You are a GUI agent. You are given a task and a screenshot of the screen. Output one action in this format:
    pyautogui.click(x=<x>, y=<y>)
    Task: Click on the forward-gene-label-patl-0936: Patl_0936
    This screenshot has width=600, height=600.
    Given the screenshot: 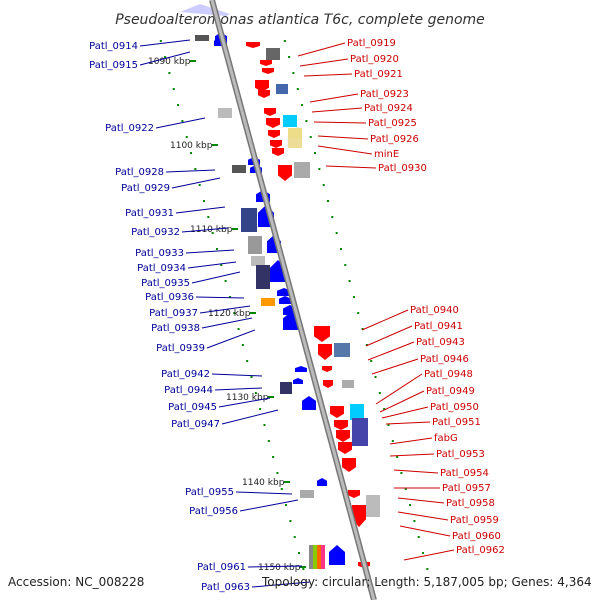 What is the action you would take?
    pyautogui.click(x=169, y=297)
    